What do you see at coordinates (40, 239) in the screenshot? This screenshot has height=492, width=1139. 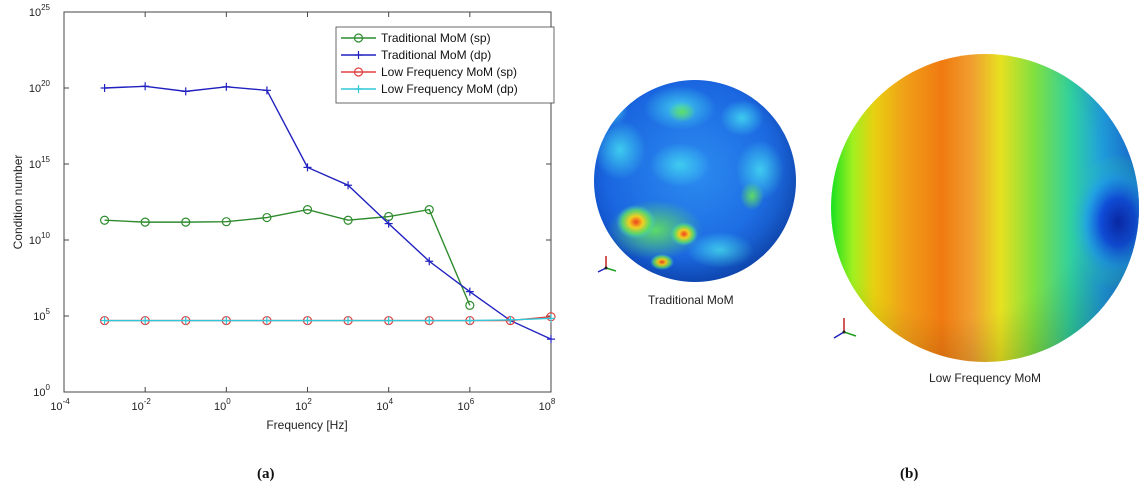 I see `y-tick-label: 10¹⁰` at bounding box center [40, 239].